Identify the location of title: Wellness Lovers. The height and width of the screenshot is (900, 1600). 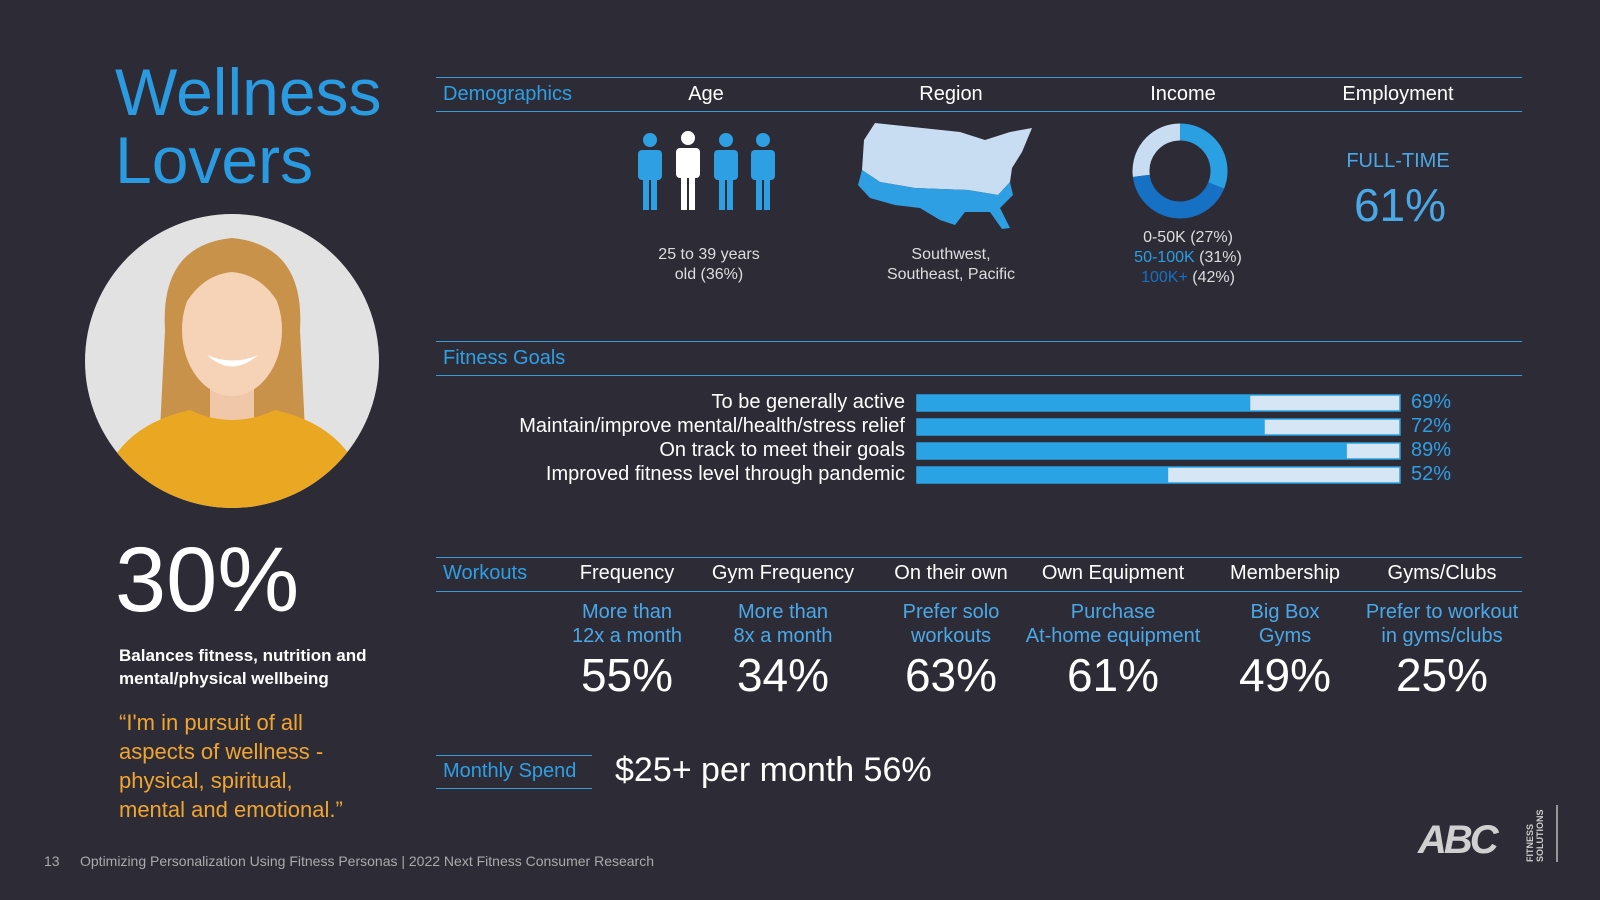
(248, 126).